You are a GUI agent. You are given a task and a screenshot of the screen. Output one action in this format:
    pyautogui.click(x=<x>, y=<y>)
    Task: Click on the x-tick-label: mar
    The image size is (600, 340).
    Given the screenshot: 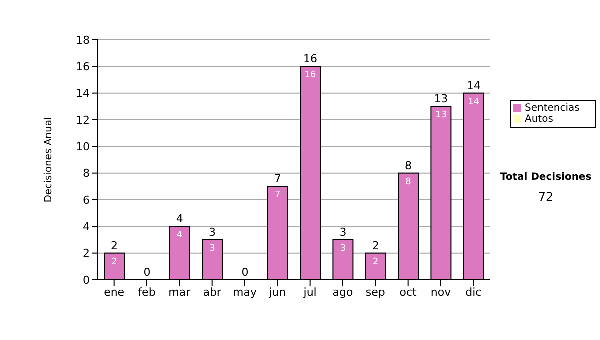 What is the action you would take?
    pyautogui.click(x=180, y=292)
    